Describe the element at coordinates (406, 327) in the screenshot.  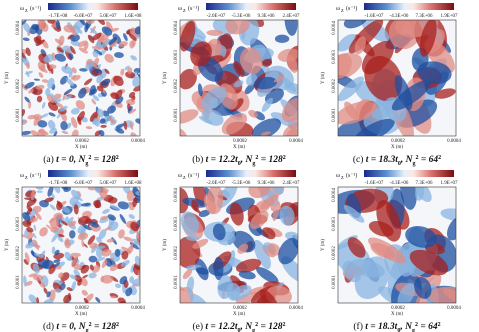
I see `caption-part: , N` at that location.